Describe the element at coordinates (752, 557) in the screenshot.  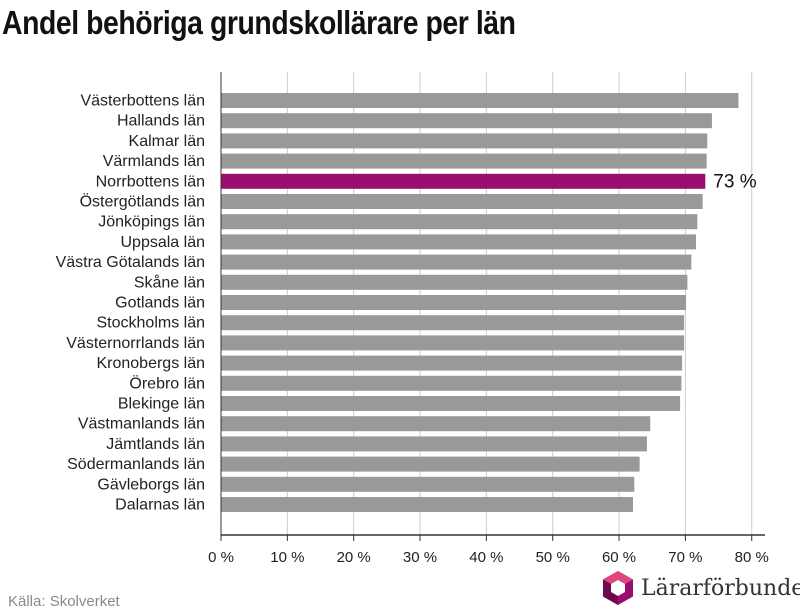
I see `x-tick-label: 80 %` at that location.